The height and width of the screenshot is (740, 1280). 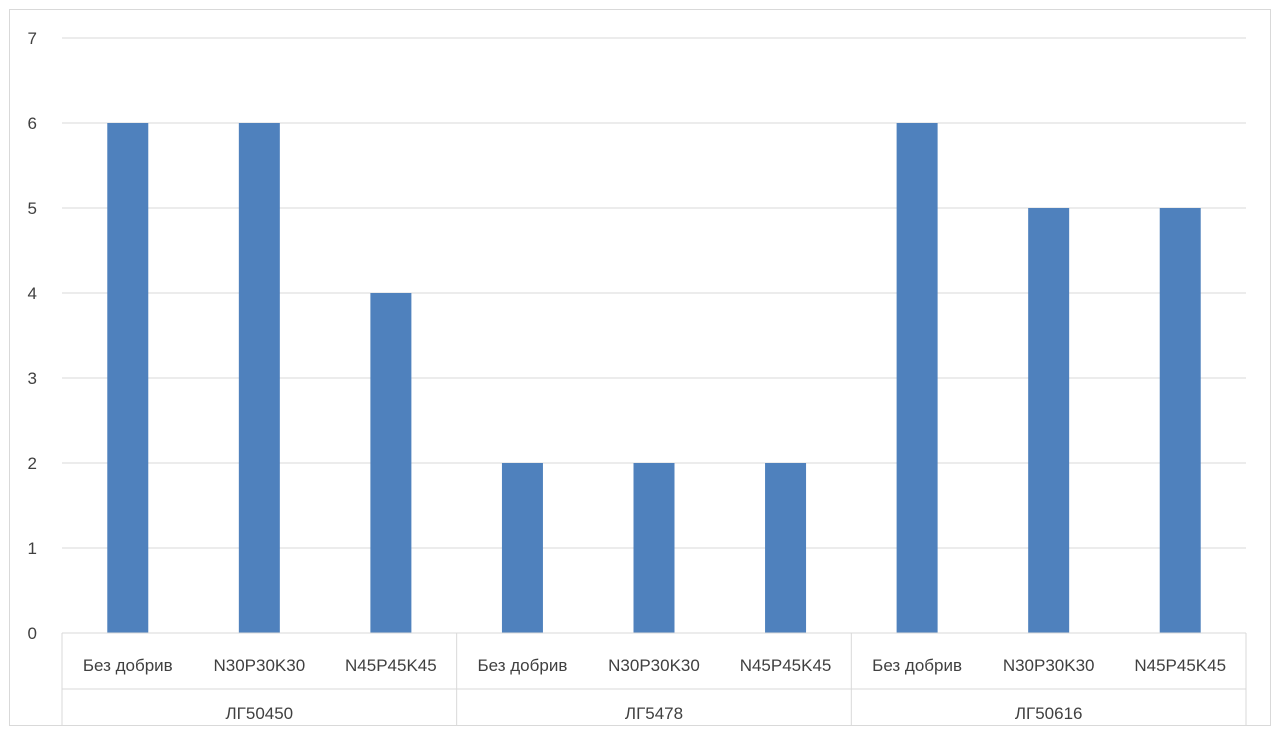 I want to click on y-tick-label: 1, so click(x=32, y=548).